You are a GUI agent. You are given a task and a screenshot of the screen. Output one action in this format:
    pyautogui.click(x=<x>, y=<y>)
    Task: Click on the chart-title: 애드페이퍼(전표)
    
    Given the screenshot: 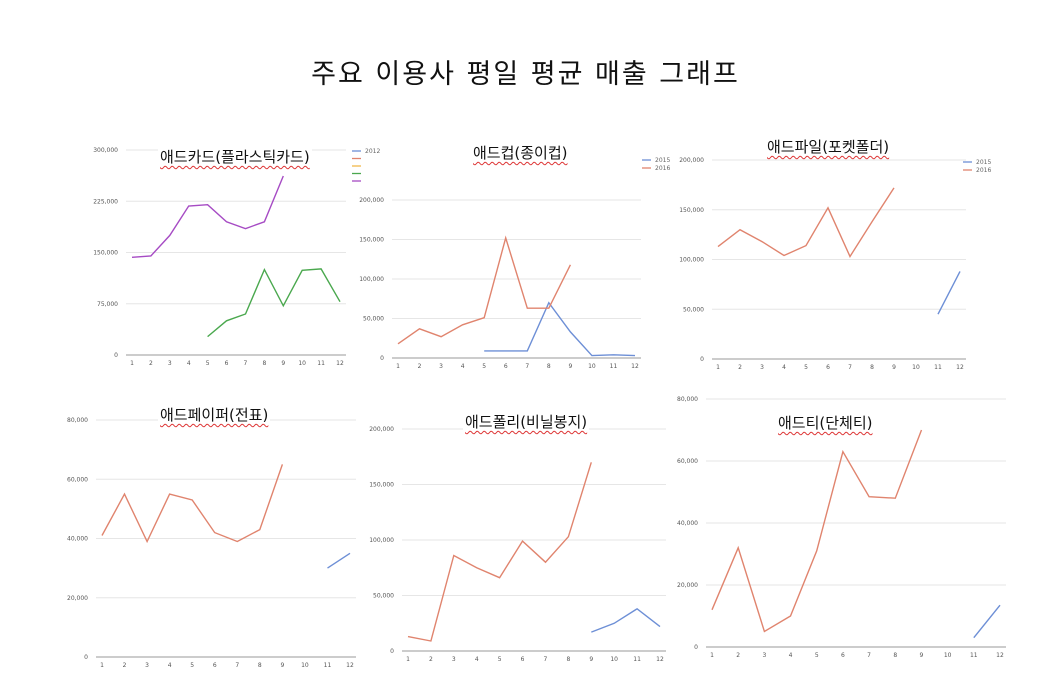 What is the action you would take?
    pyautogui.click(x=214, y=414)
    